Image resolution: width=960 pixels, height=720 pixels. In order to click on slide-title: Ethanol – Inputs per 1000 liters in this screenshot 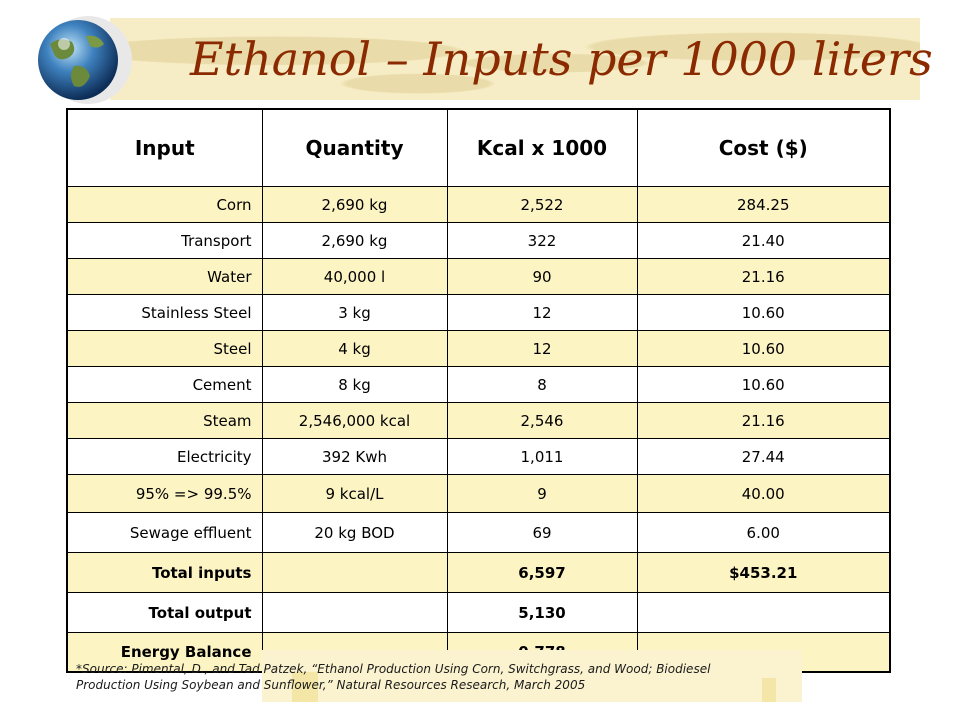, I will do `click(561, 59)`.